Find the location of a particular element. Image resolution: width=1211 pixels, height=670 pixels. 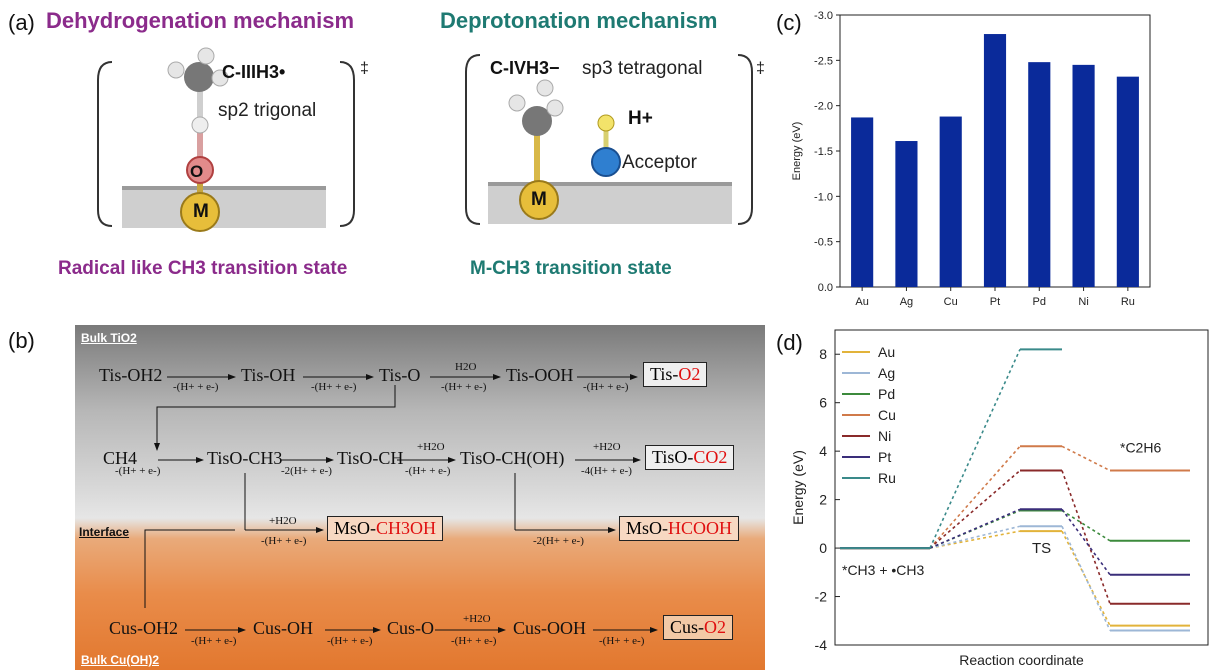

product-tis-o2-text: Tis-O2 is located at coordinates (675, 374).